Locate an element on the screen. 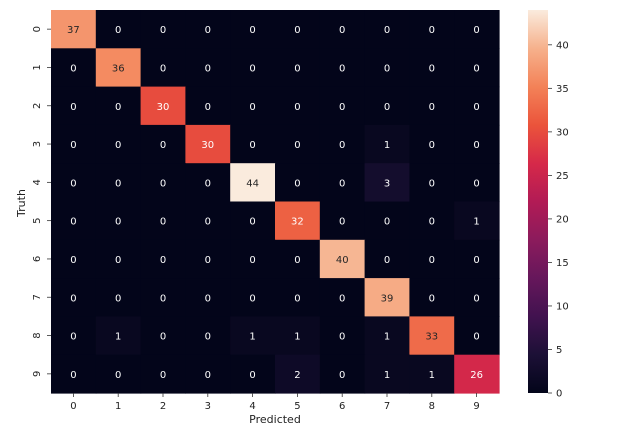  cell-value-7-3: 0 is located at coordinates (208, 298).